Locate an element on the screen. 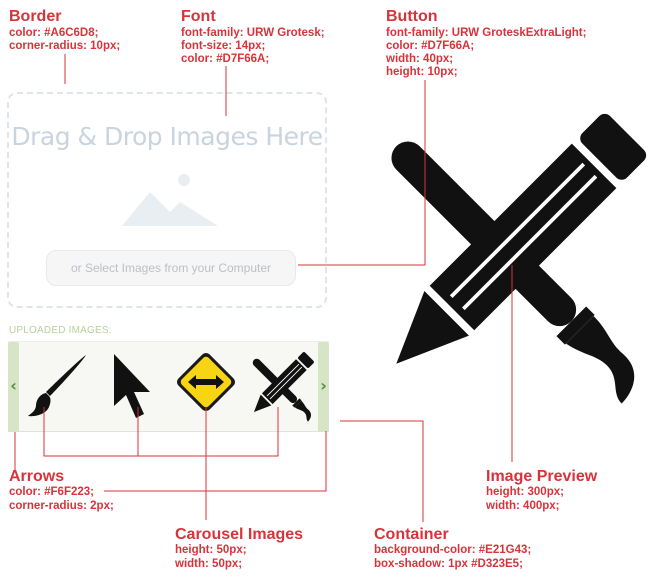 Image resolution: width=669 pixels, height=586 pixels. annotation-font-line: font-size: 14px; is located at coordinates (223, 46).